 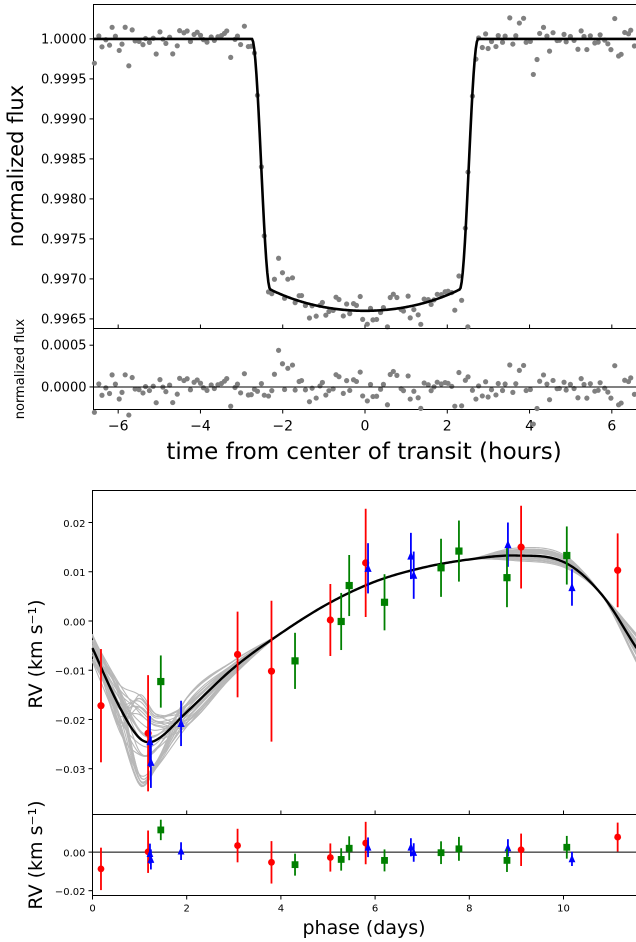 What do you see at coordinates (447, 427) in the screenshot?
I see `x-tick-label: 2` at bounding box center [447, 427].